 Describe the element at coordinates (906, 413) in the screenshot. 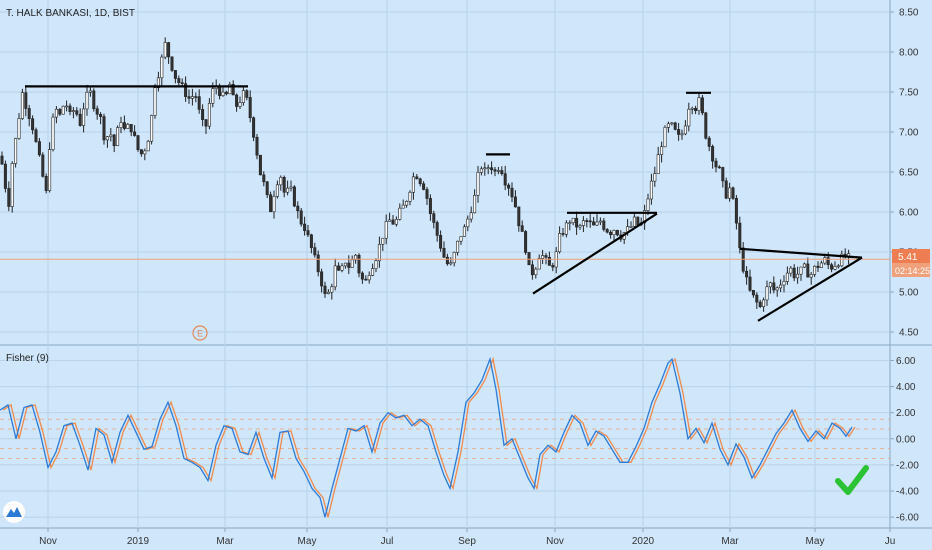

I see `fisher-tick-label: 2.00` at that location.